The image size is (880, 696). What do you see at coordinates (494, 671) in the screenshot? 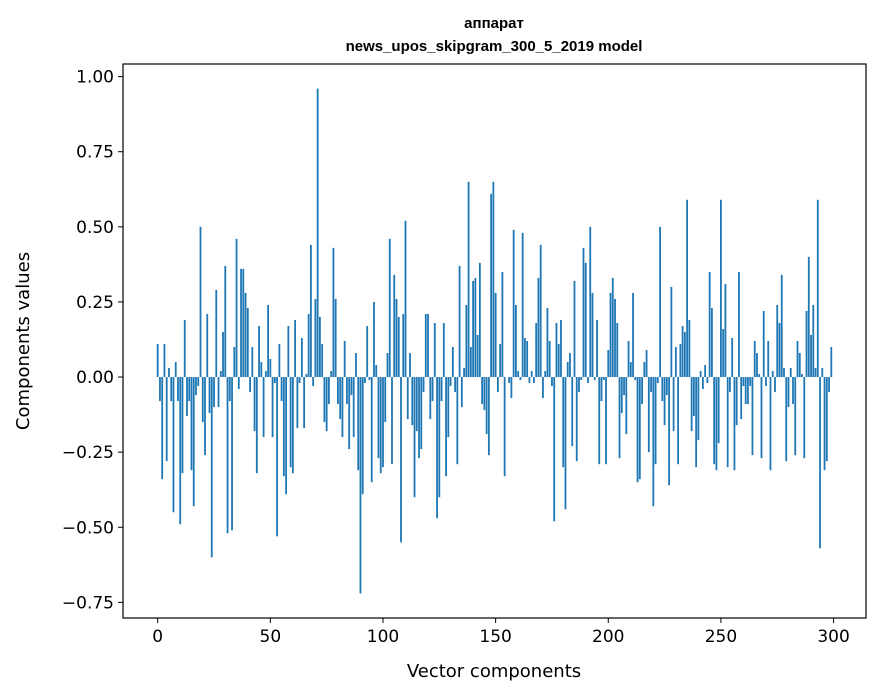
I see `x-axis-label: Vector components` at bounding box center [494, 671].